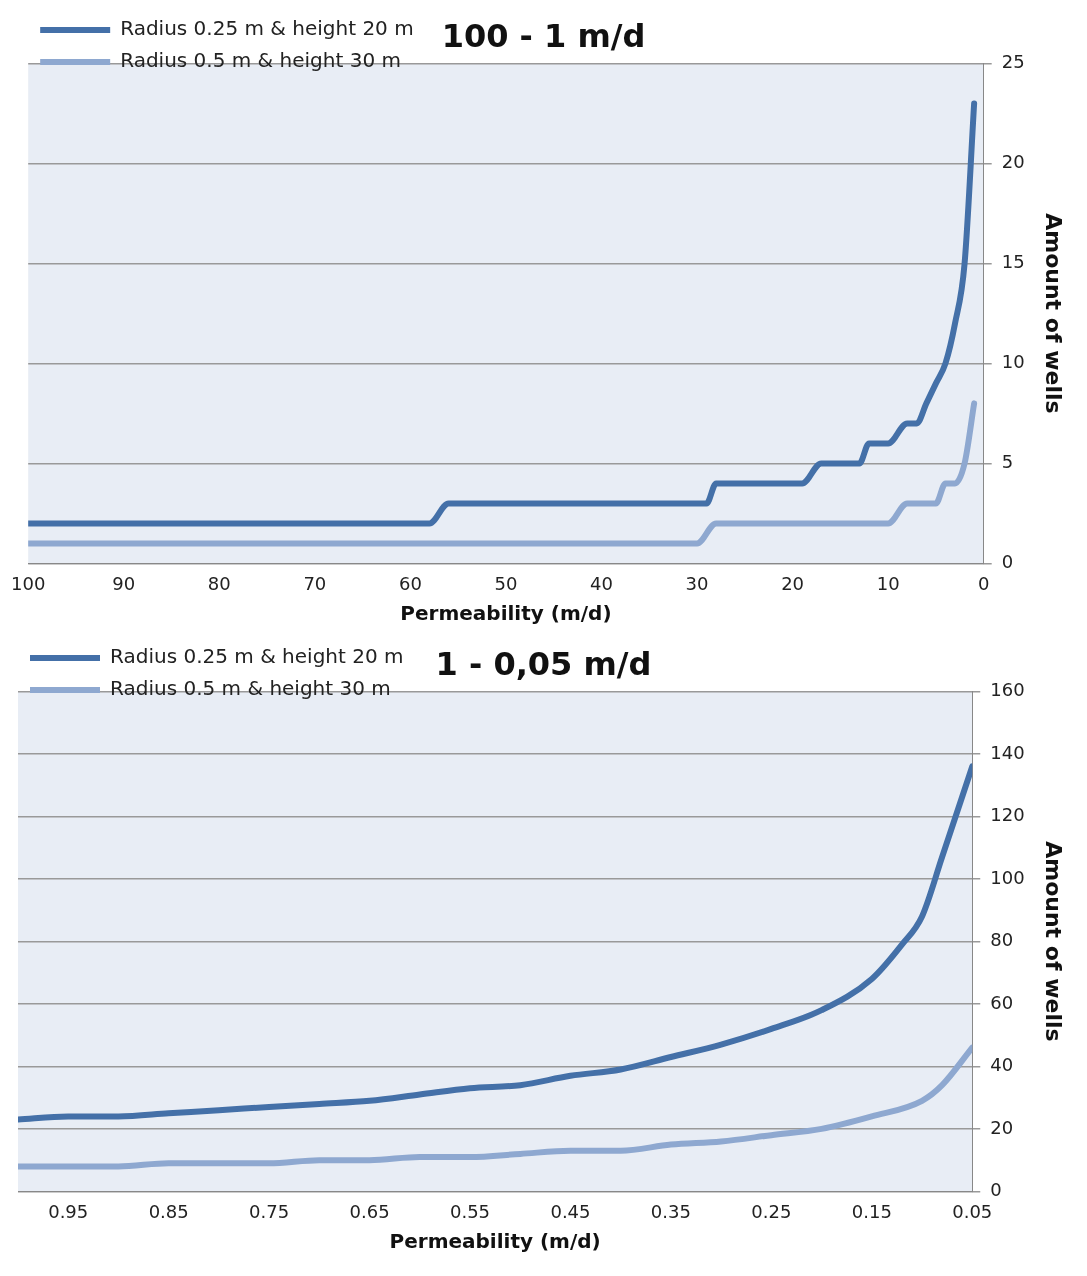 This screenshot has height=1276, width=1087. Describe the element at coordinates (670, 1211) in the screenshot. I see `x-tick-label: 0.35` at that location.